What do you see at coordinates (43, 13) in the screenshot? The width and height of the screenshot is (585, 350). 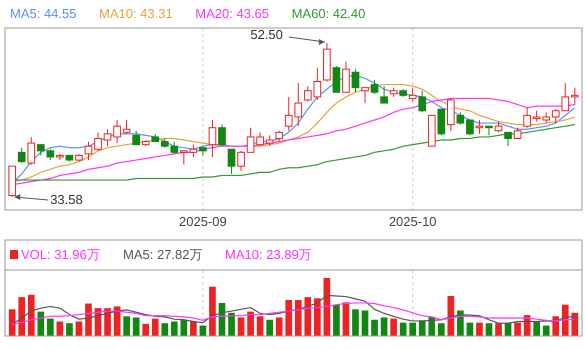 I see `text: MA5: 44.55` at bounding box center [43, 13].